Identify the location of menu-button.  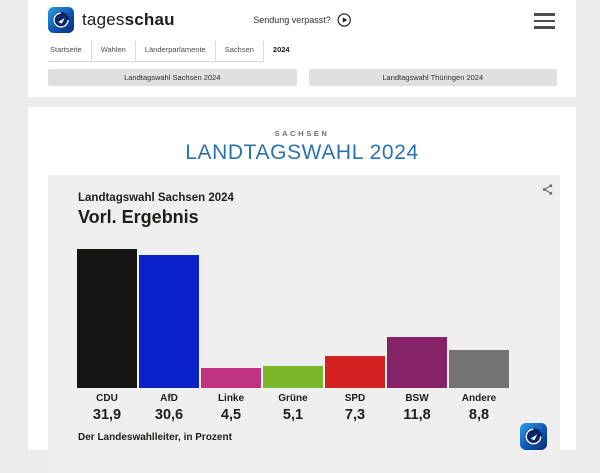
(544, 21).